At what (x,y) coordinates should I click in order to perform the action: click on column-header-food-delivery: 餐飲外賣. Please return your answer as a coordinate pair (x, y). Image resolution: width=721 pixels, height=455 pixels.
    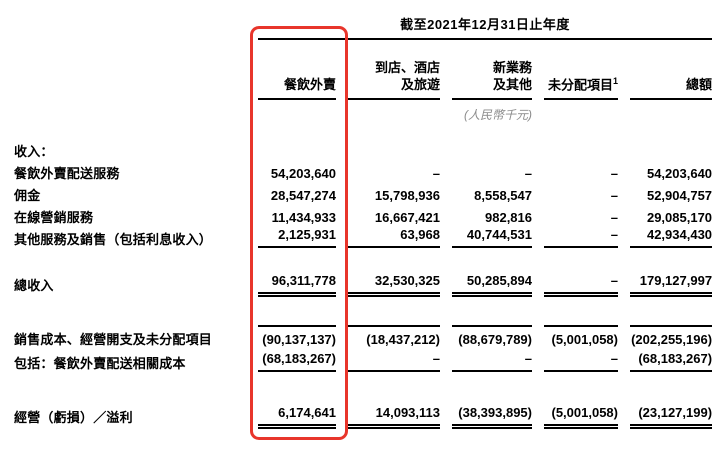
    Looking at the image, I should click on (297, 88).